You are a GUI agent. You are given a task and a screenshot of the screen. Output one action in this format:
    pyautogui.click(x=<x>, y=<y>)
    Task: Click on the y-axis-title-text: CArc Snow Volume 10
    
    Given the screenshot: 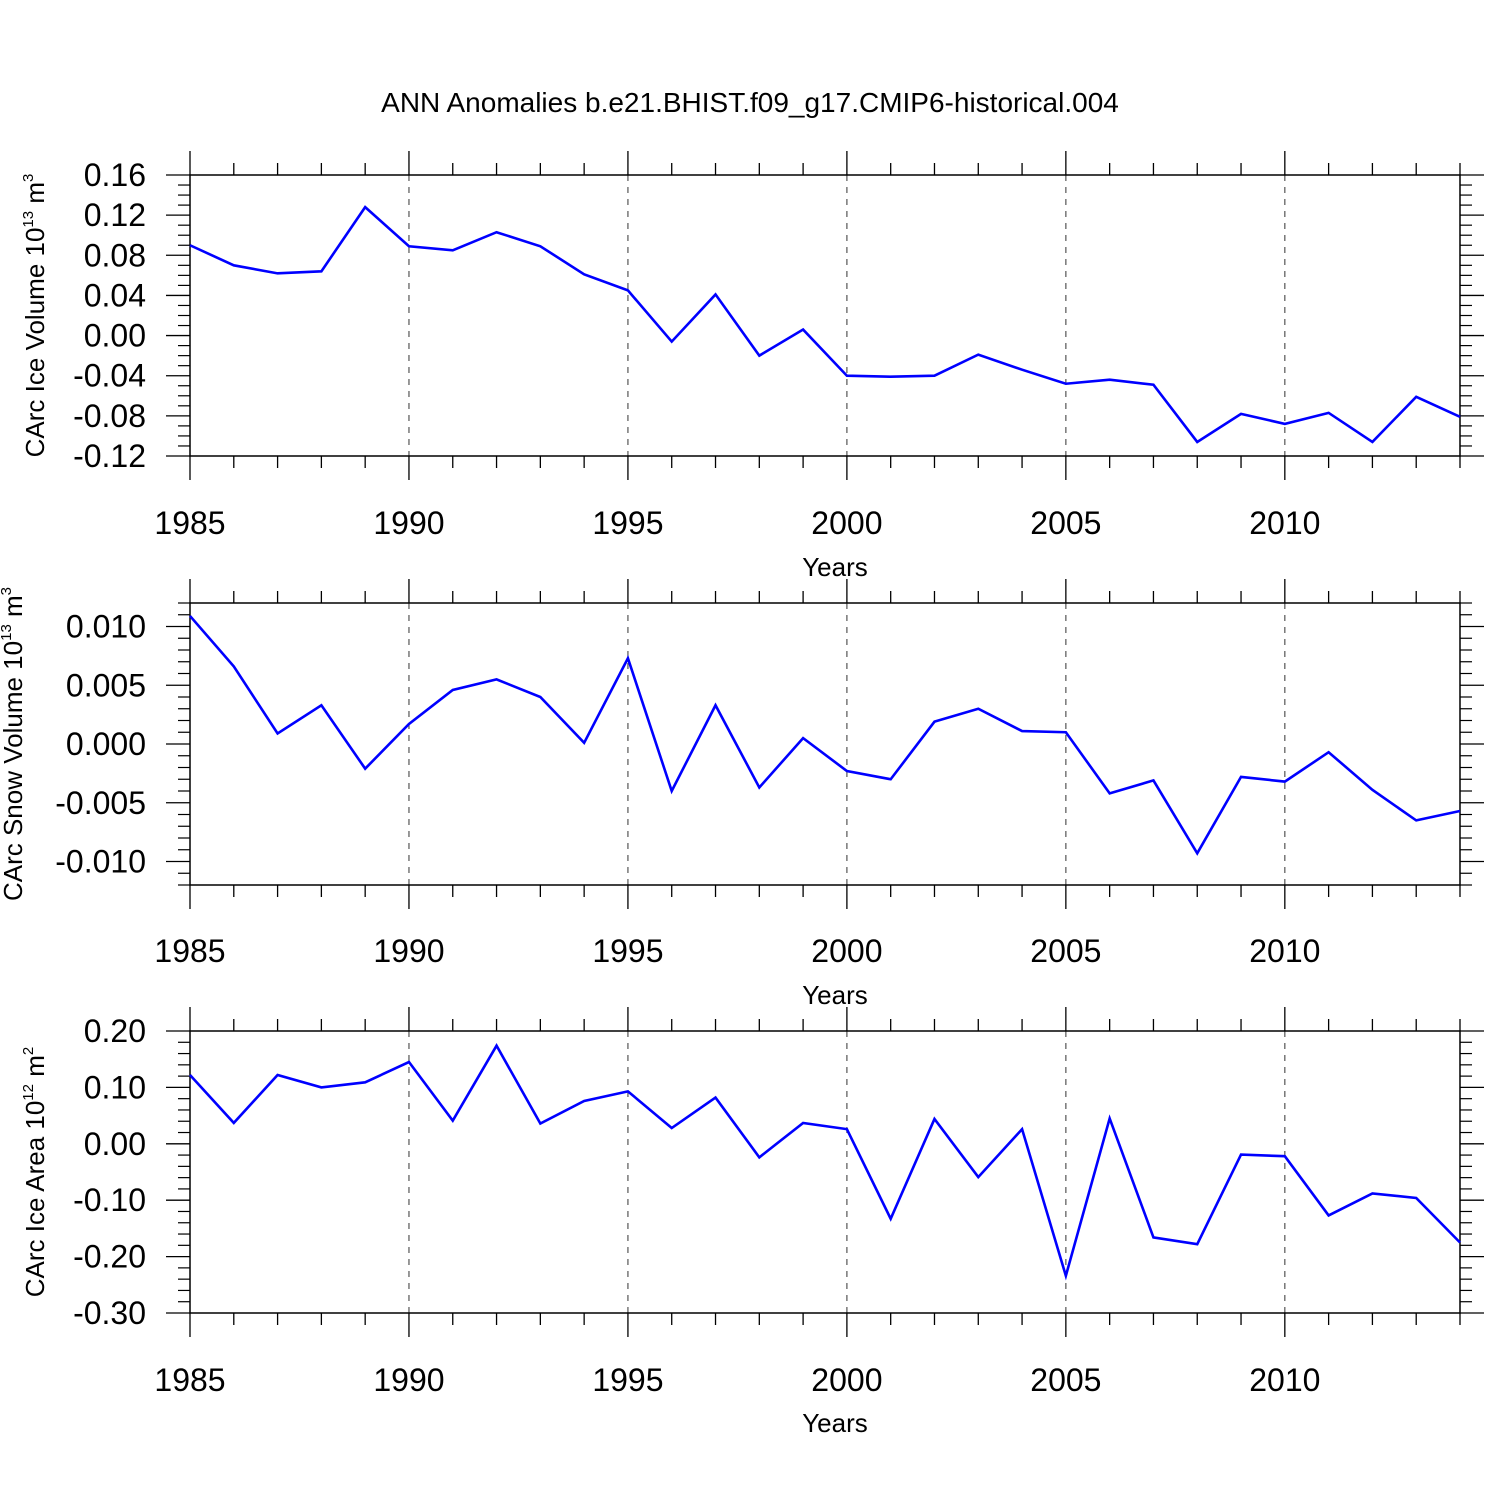 What is the action you would take?
    pyautogui.click(x=14, y=771)
    